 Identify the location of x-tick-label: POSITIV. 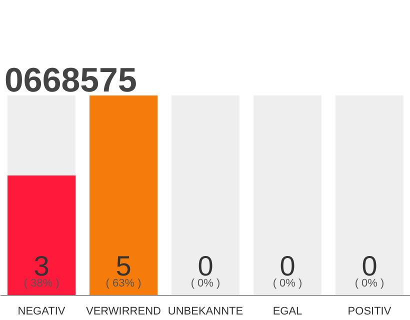
(370, 312).